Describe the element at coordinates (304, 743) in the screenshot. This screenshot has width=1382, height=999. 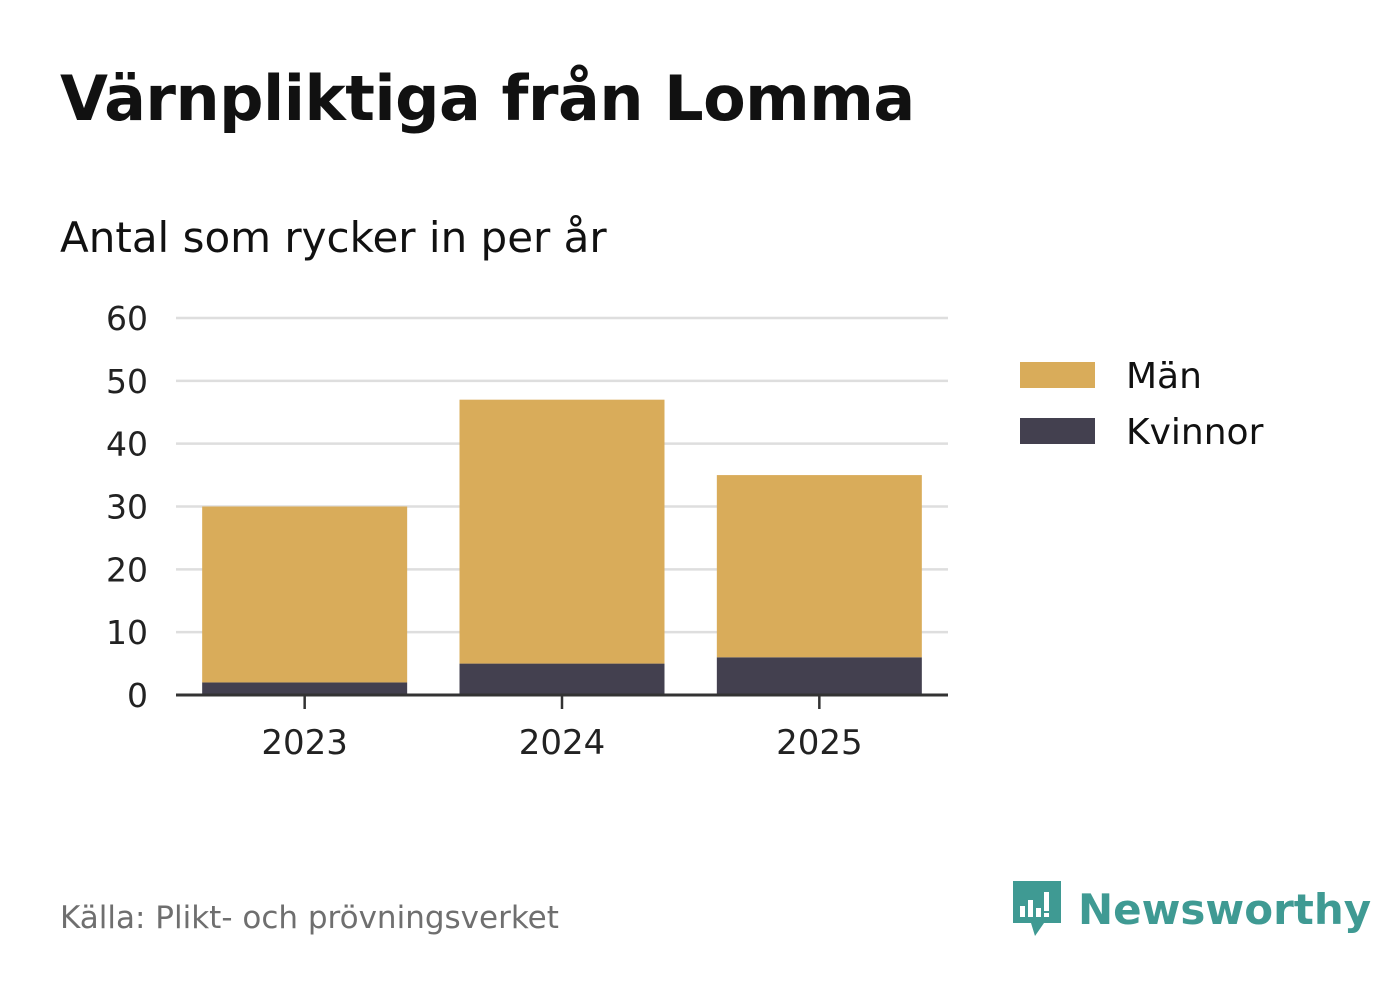
I see `x-tick-label: 2023` at that location.